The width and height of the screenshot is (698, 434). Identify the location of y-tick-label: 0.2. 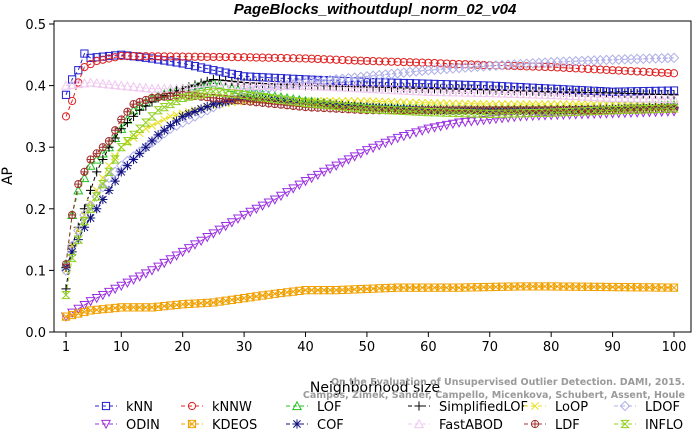
(35, 210).